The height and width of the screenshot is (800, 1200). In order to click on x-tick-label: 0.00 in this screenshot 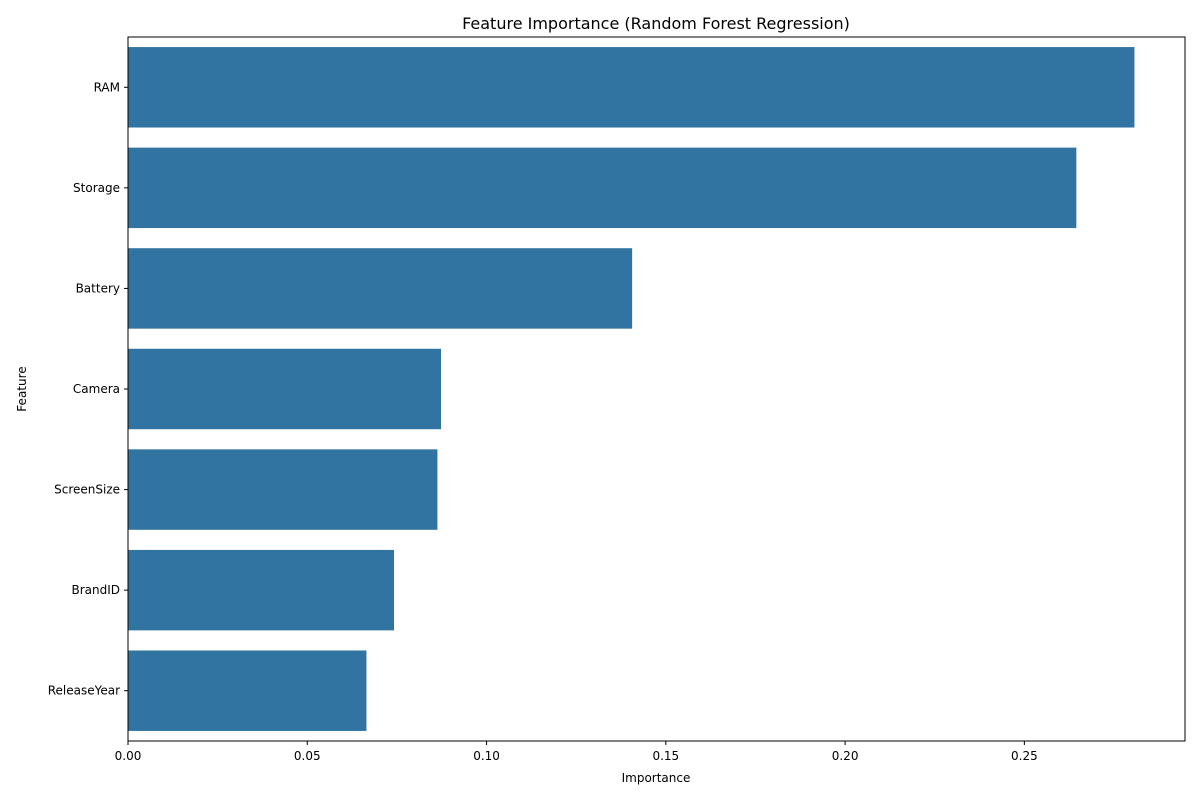, I will do `click(128, 756)`.